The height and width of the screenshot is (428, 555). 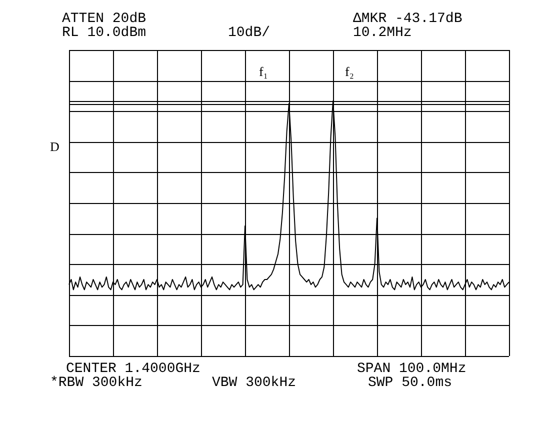 I want to click on text: SWP 50.0ms, so click(x=410, y=383).